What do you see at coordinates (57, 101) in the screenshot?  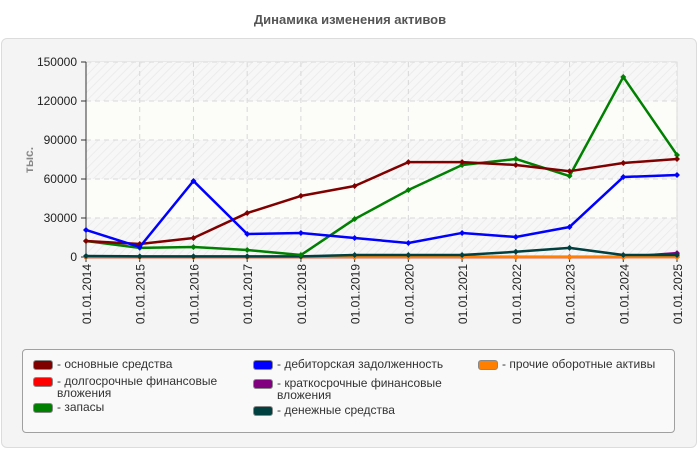 I see `y-tick-label: 120000` at bounding box center [57, 101].